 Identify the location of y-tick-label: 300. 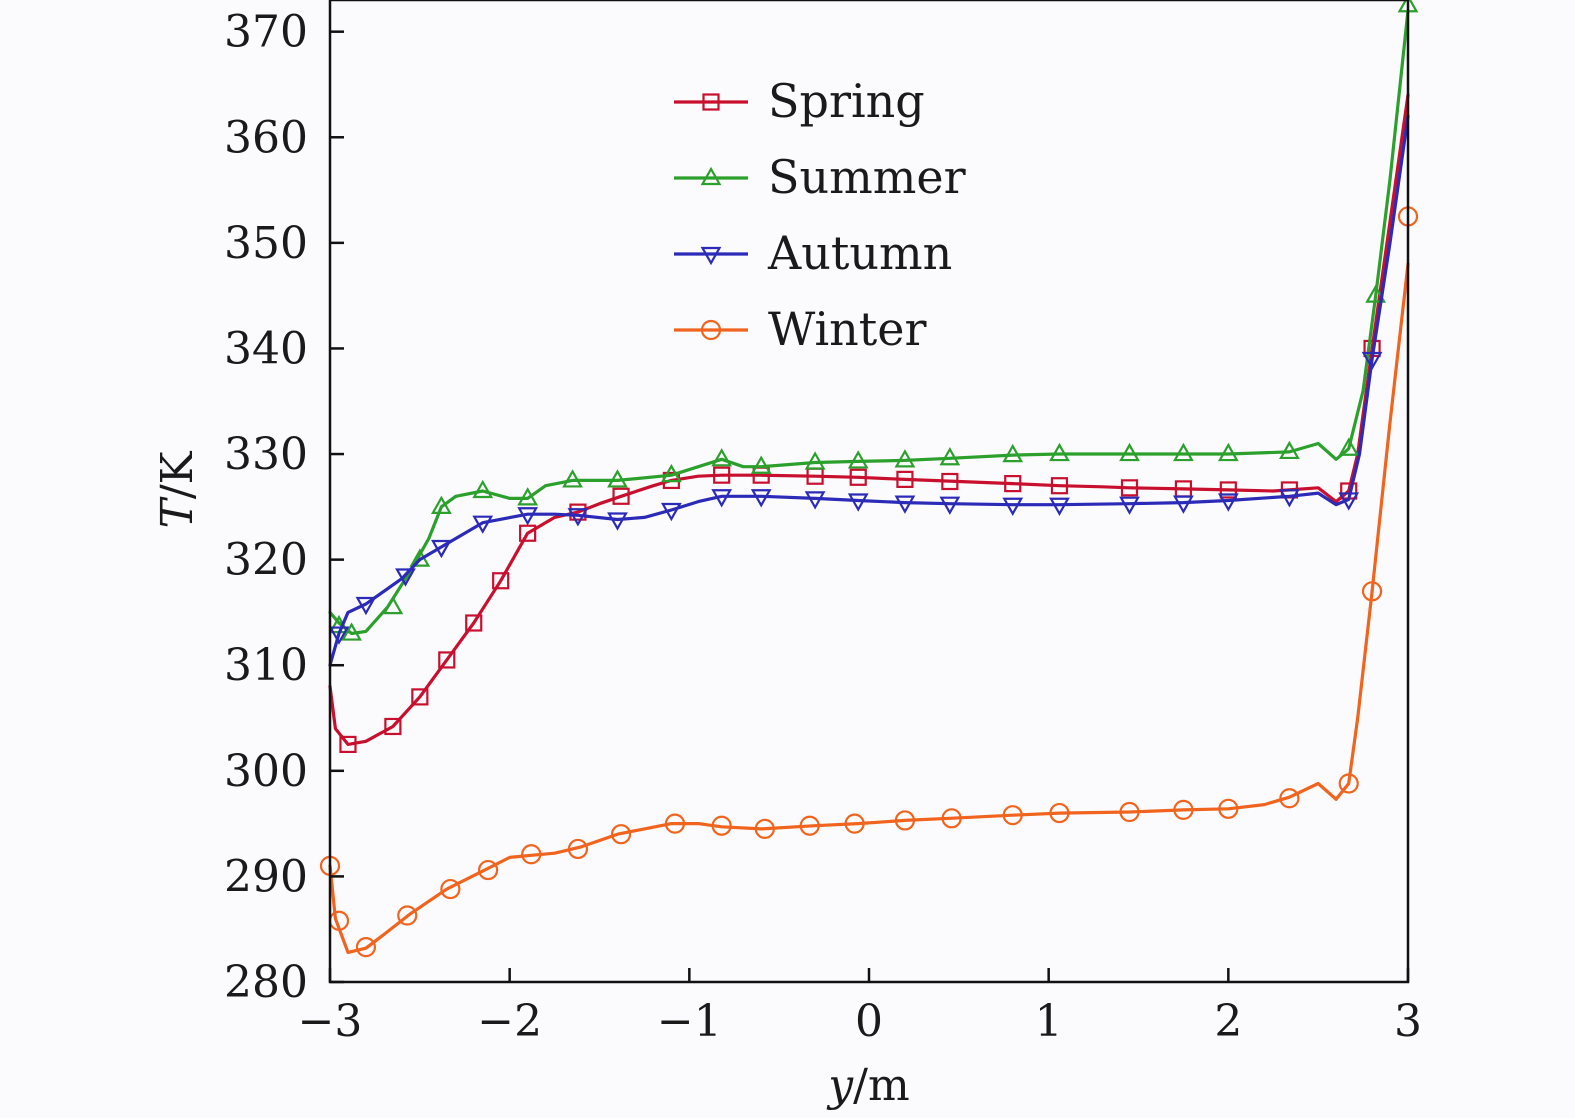
(266, 771).